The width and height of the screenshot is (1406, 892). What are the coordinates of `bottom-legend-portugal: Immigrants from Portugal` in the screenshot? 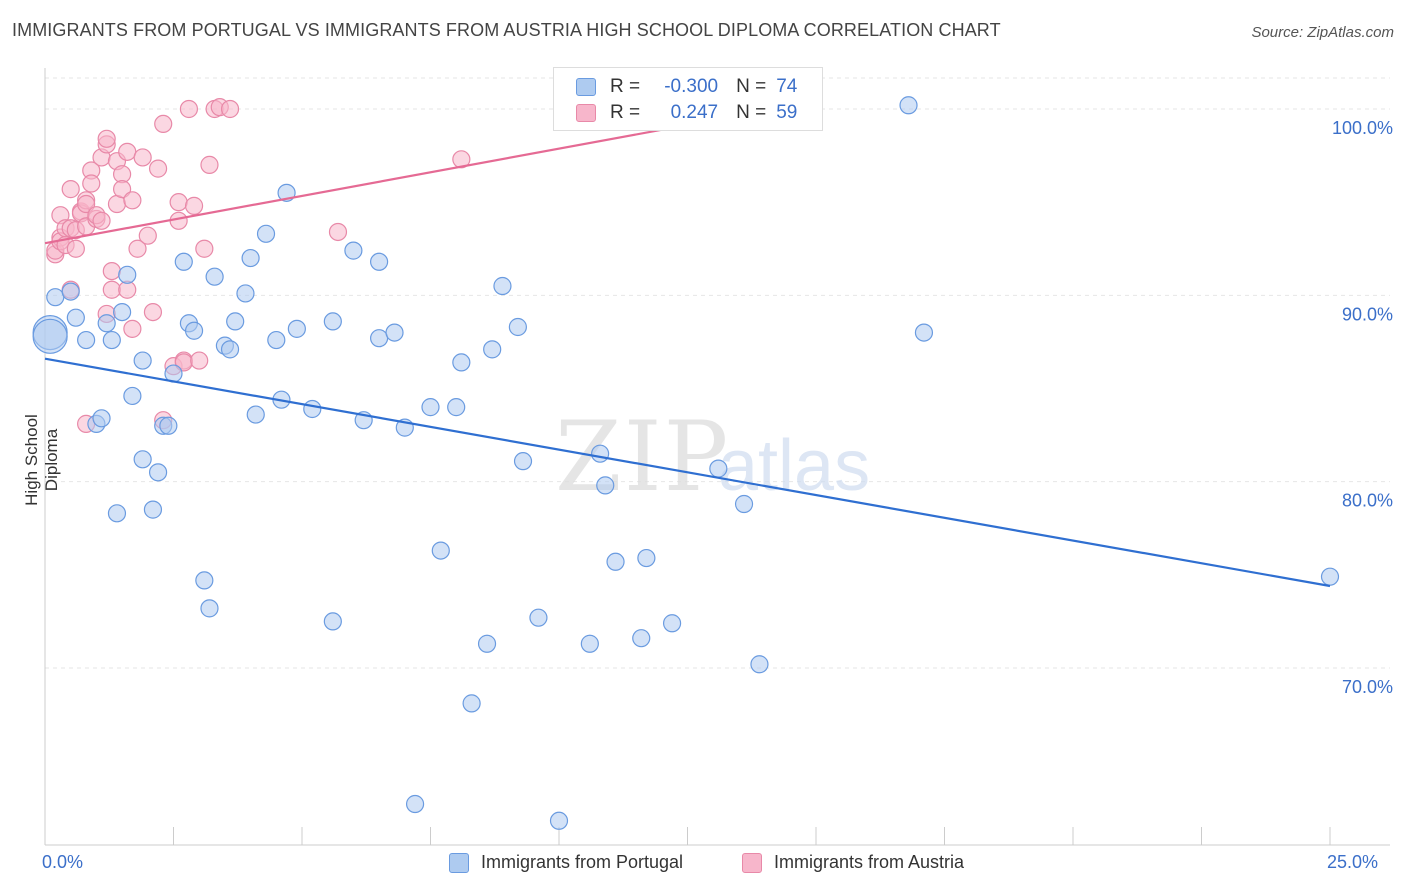 It's located at (566, 862).